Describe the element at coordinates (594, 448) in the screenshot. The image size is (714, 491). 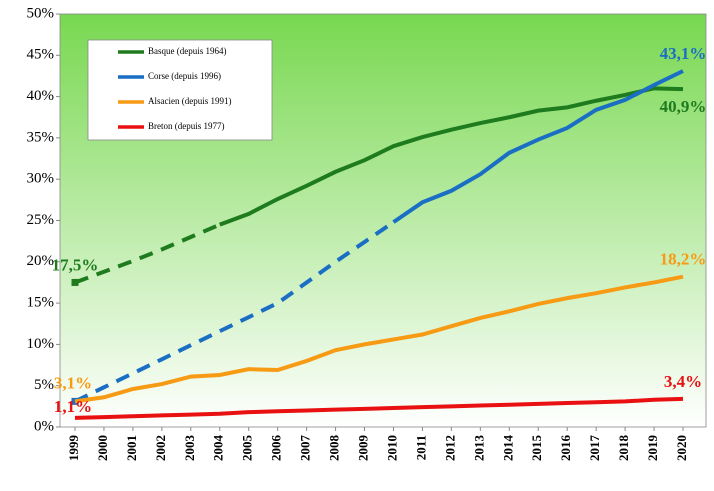
I see `x-tick-label: 2017` at that location.